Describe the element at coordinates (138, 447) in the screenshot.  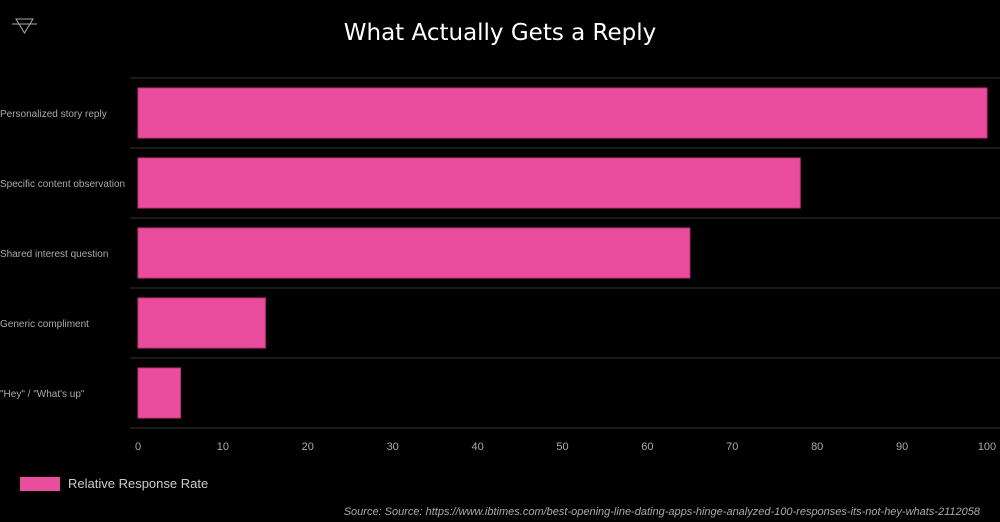
I see `x-tick-label: 0` at that location.